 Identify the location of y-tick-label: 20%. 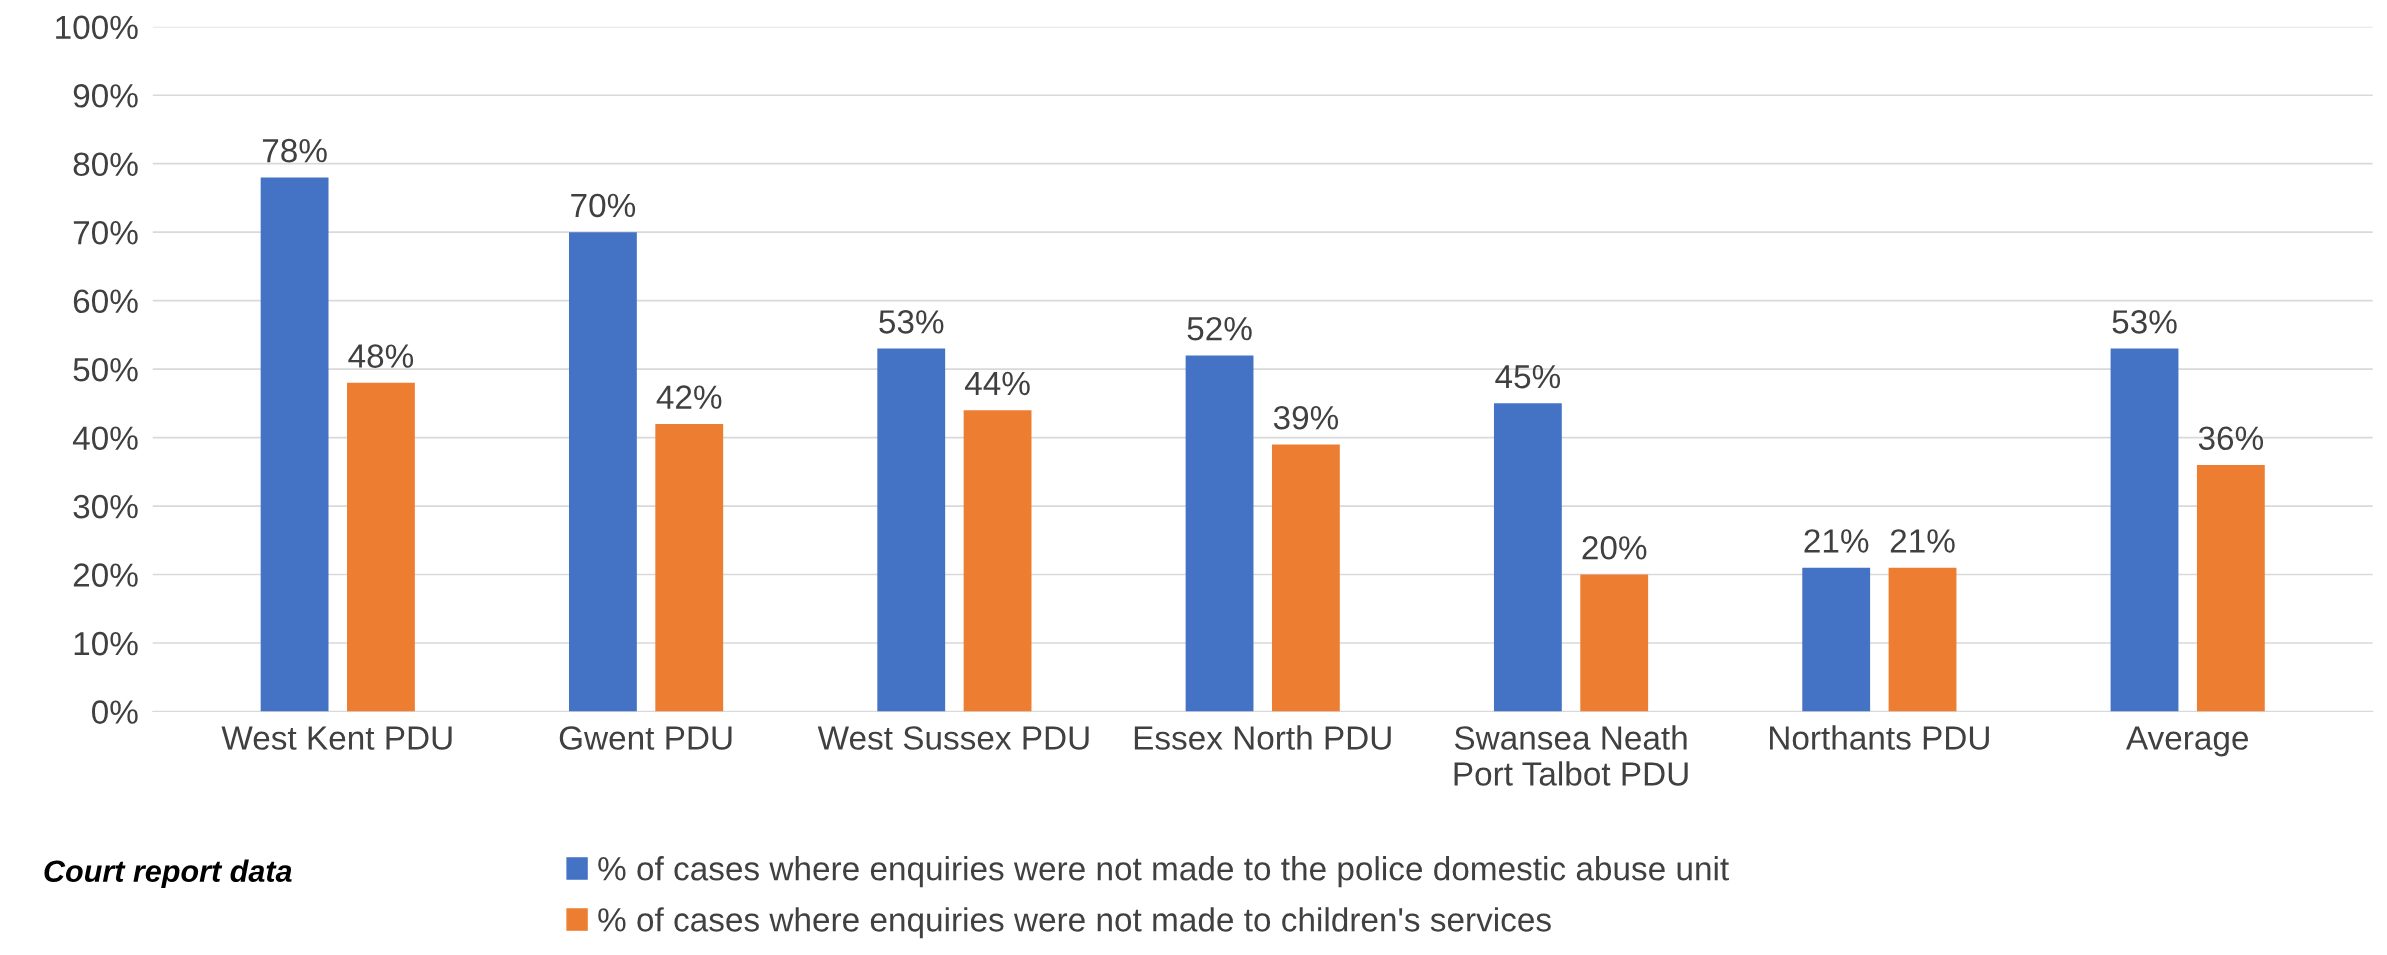
(105, 575).